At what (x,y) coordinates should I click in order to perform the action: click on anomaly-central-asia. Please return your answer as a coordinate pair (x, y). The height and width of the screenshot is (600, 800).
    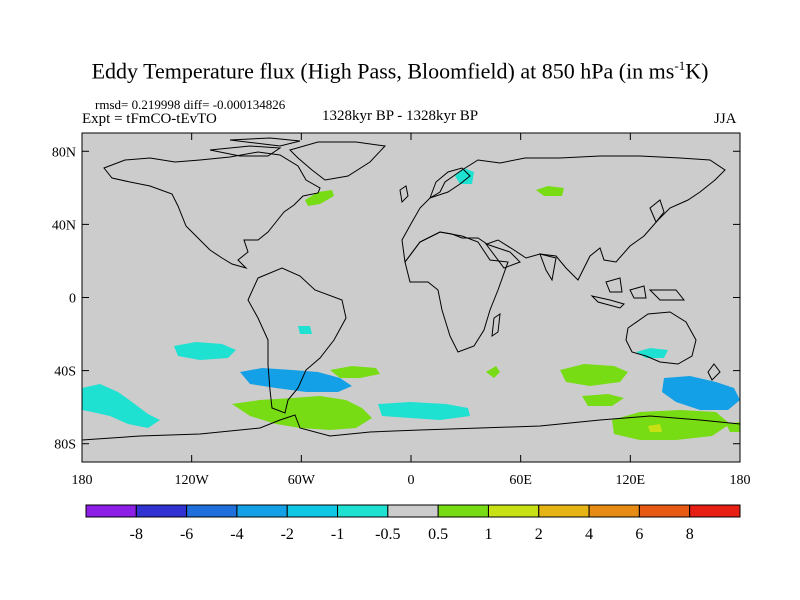
    Looking at the image, I should click on (550, 191).